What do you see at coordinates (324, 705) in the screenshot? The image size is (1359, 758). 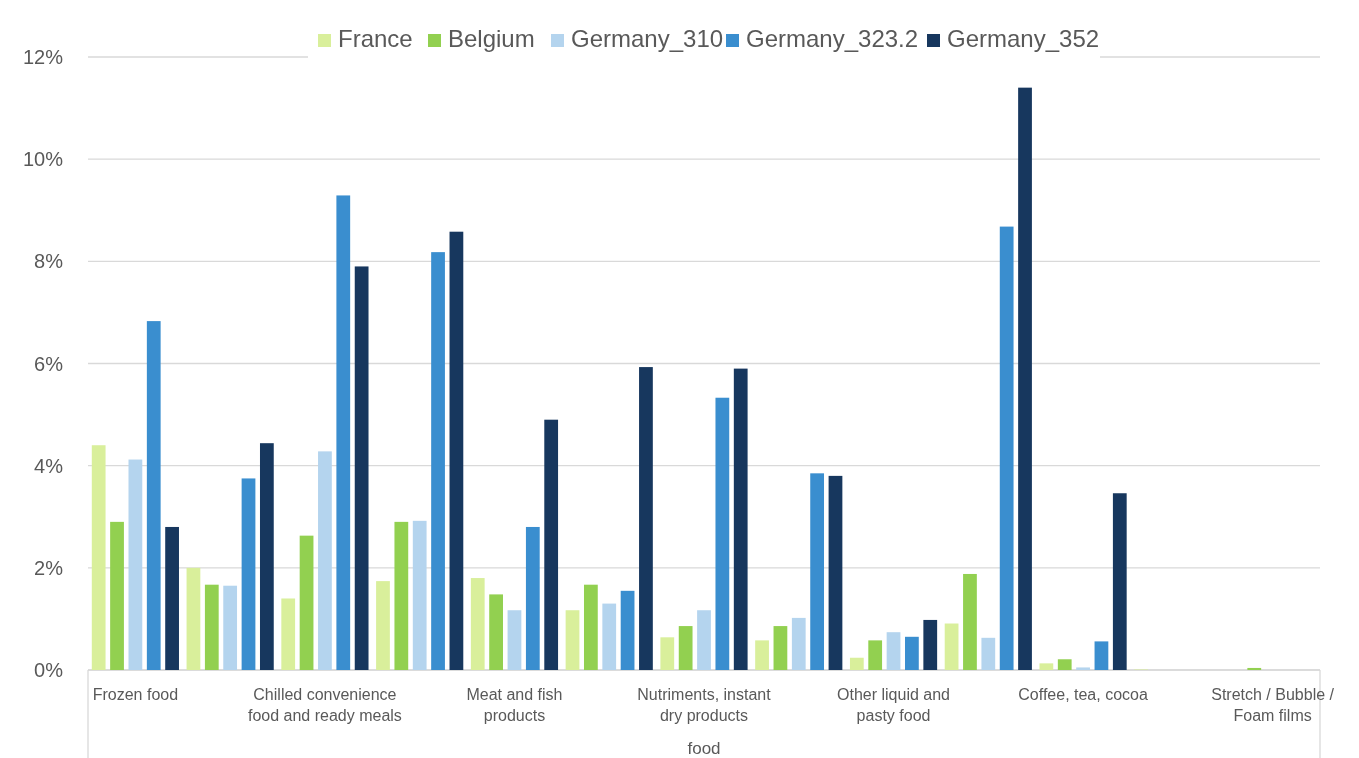 I see `x-tick-label: Chilled convenience food and ready meals` at bounding box center [324, 705].